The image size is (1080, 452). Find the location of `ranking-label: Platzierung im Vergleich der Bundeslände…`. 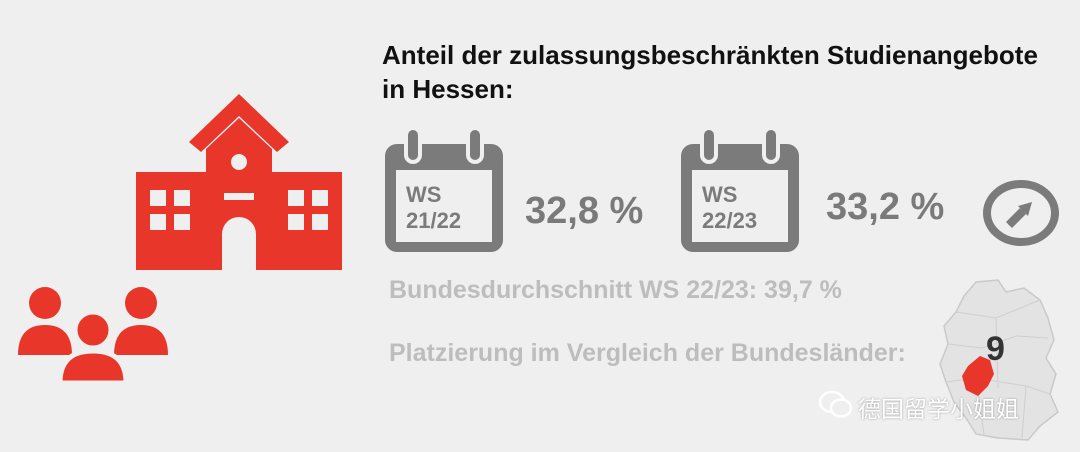

ranking-label: Platzierung im Vergleich der Bundeslände… is located at coordinates (647, 353).